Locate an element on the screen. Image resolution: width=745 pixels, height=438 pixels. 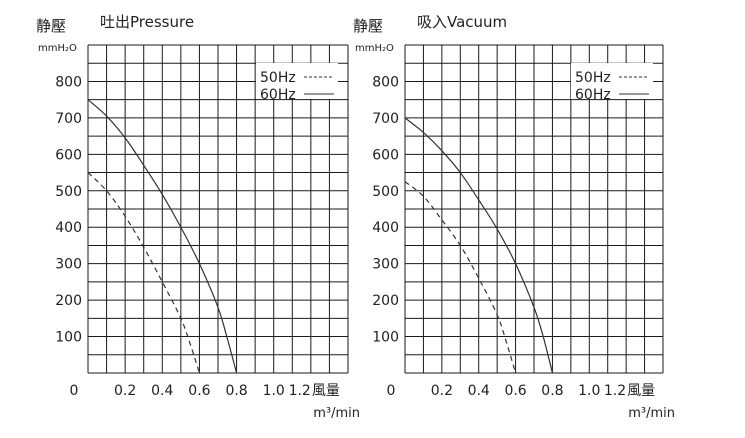
chart-title: 吐出Pressure is located at coordinates (147, 22).